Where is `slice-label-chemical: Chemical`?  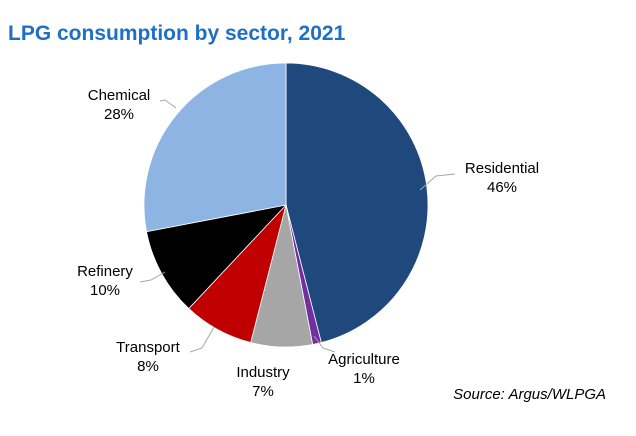 slice-label-chemical: Chemical is located at coordinates (119, 95).